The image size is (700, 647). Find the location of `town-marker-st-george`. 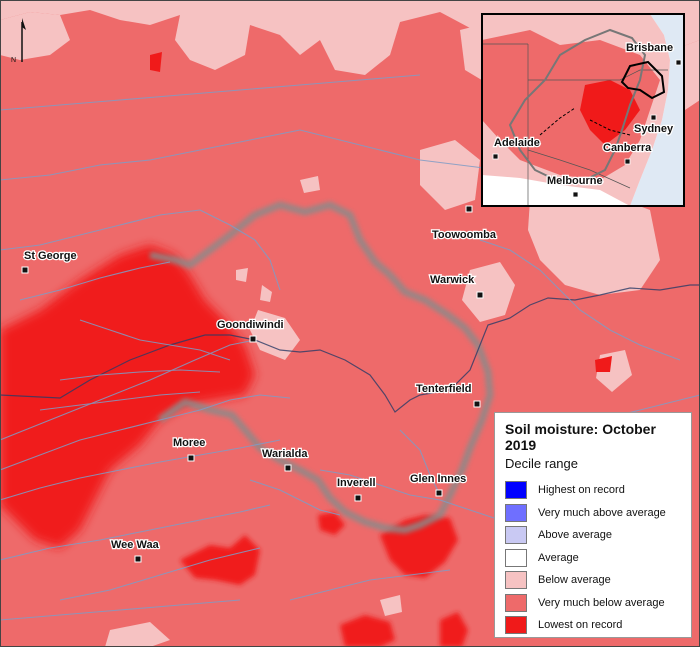

town-marker-st-george is located at coordinates (25, 270).